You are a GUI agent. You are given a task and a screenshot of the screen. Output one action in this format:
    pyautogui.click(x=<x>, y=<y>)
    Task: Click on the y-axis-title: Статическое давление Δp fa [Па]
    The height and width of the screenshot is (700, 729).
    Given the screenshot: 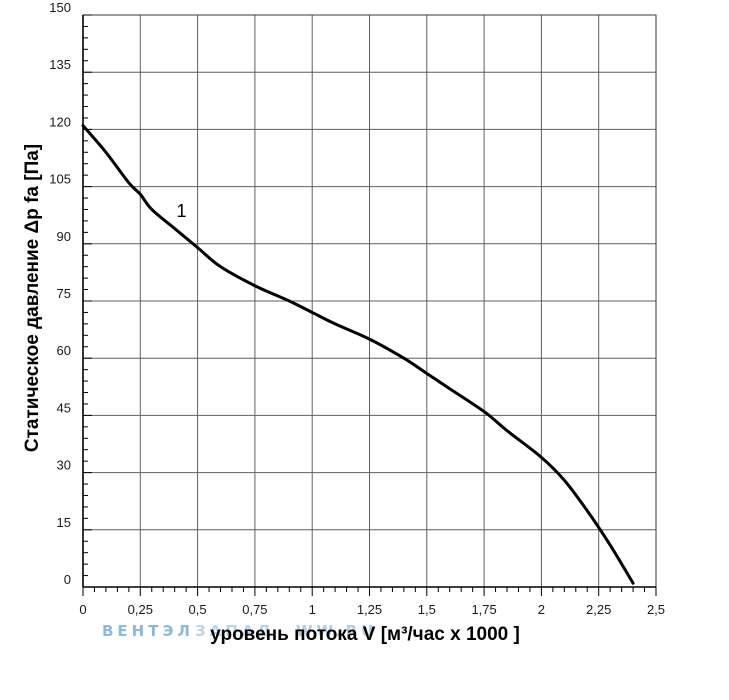 What is the action you would take?
    pyautogui.click(x=32, y=298)
    